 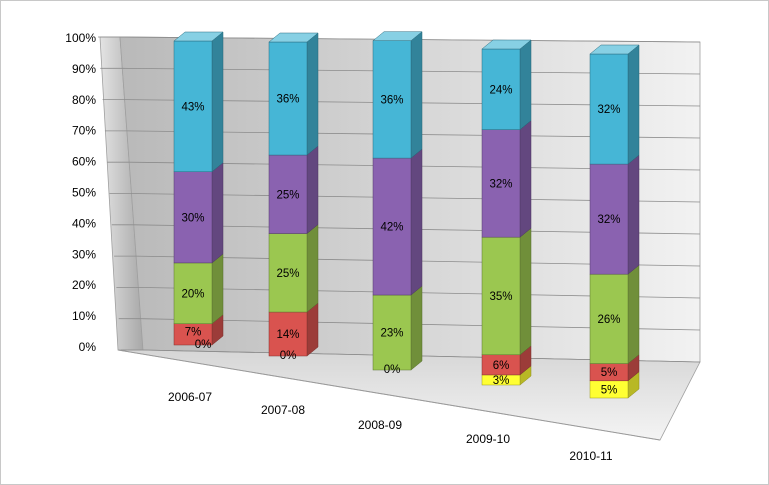 What do you see at coordinates (84, 223) in the screenshot?
I see `y-tick-label: 40%` at bounding box center [84, 223].